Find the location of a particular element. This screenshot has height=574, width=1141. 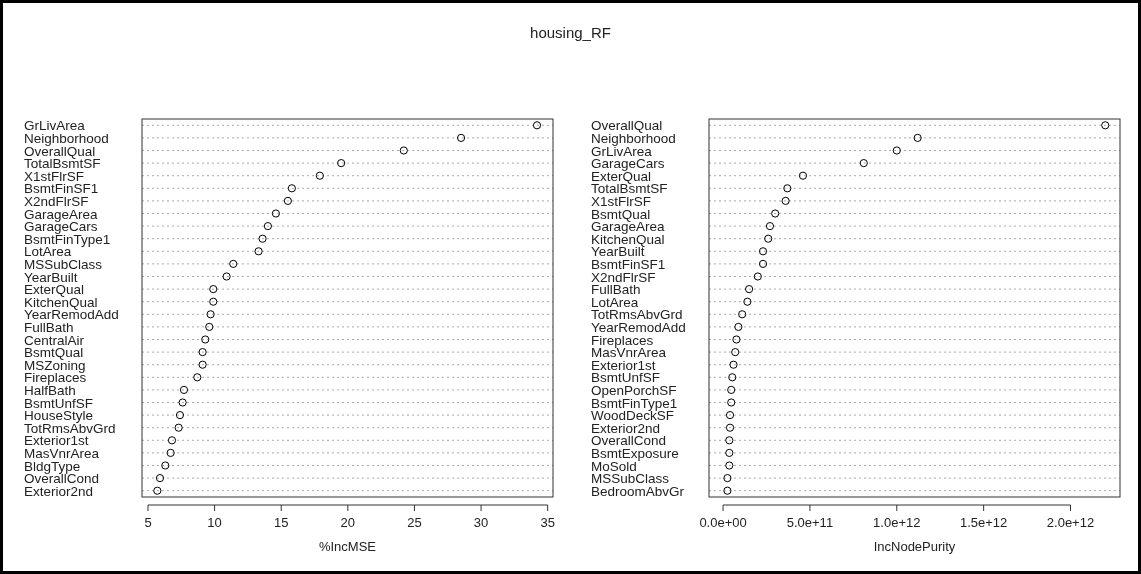

y-tick-label: OpenPorchSF is located at coordinates (634, 391).